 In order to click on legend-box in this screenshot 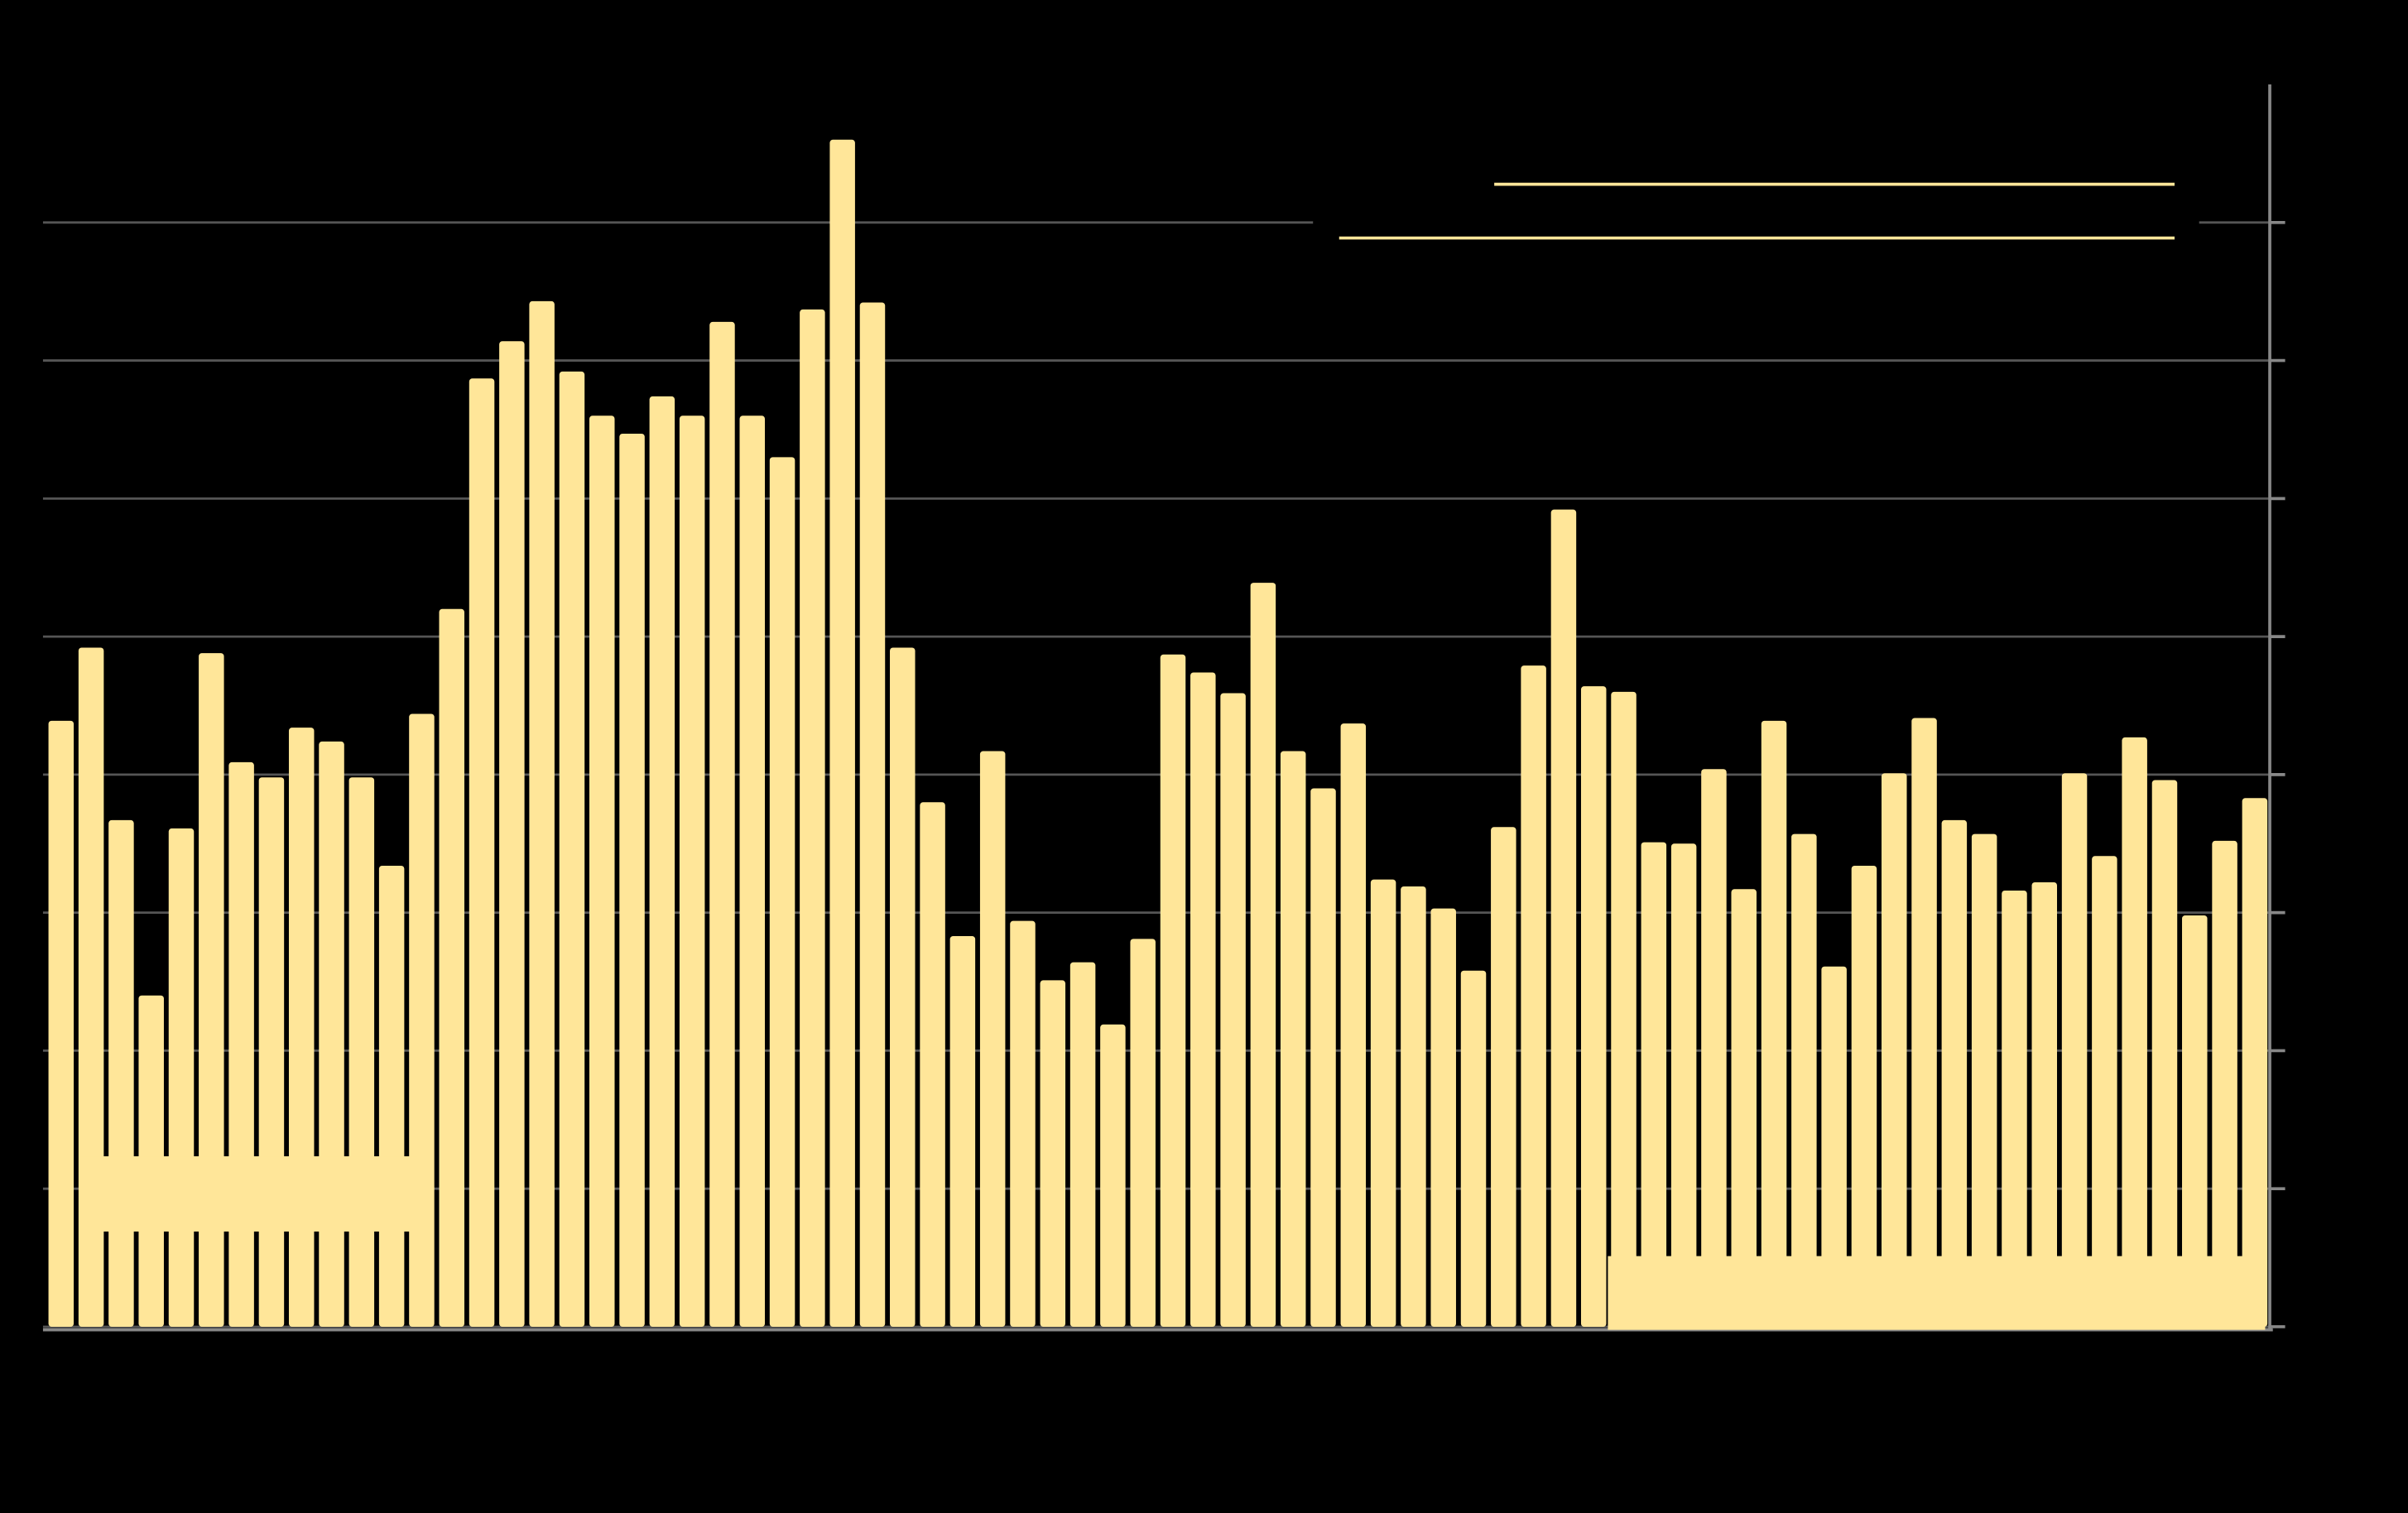, I will do `click(1756, 208)`.